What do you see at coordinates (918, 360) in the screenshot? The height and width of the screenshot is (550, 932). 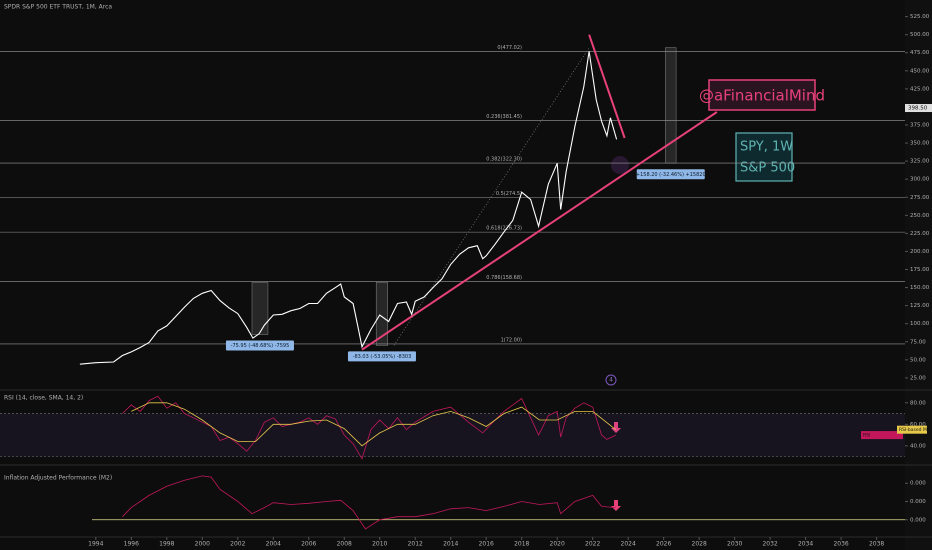 I see `y-tick-label: 50.00` at bounding box center [918, 360].